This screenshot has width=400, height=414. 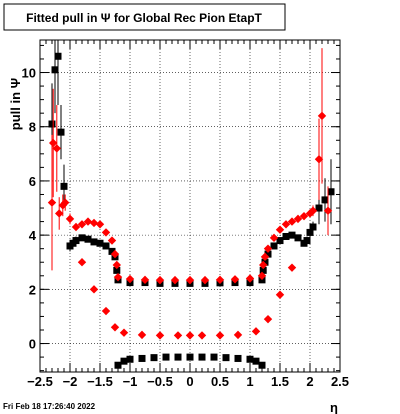 What do you see at coordinates (32, 289) in the screenshot?
I see `y-tick-label: 2` at bounding box center [32, 289].